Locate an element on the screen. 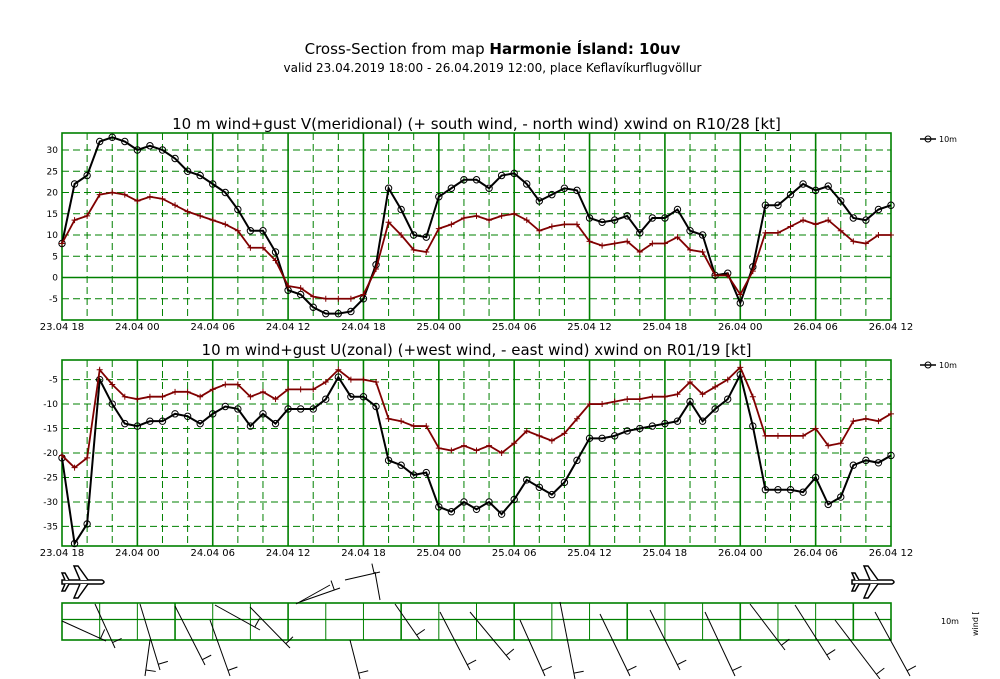  legend-marker is located at coordinates (928, 139).